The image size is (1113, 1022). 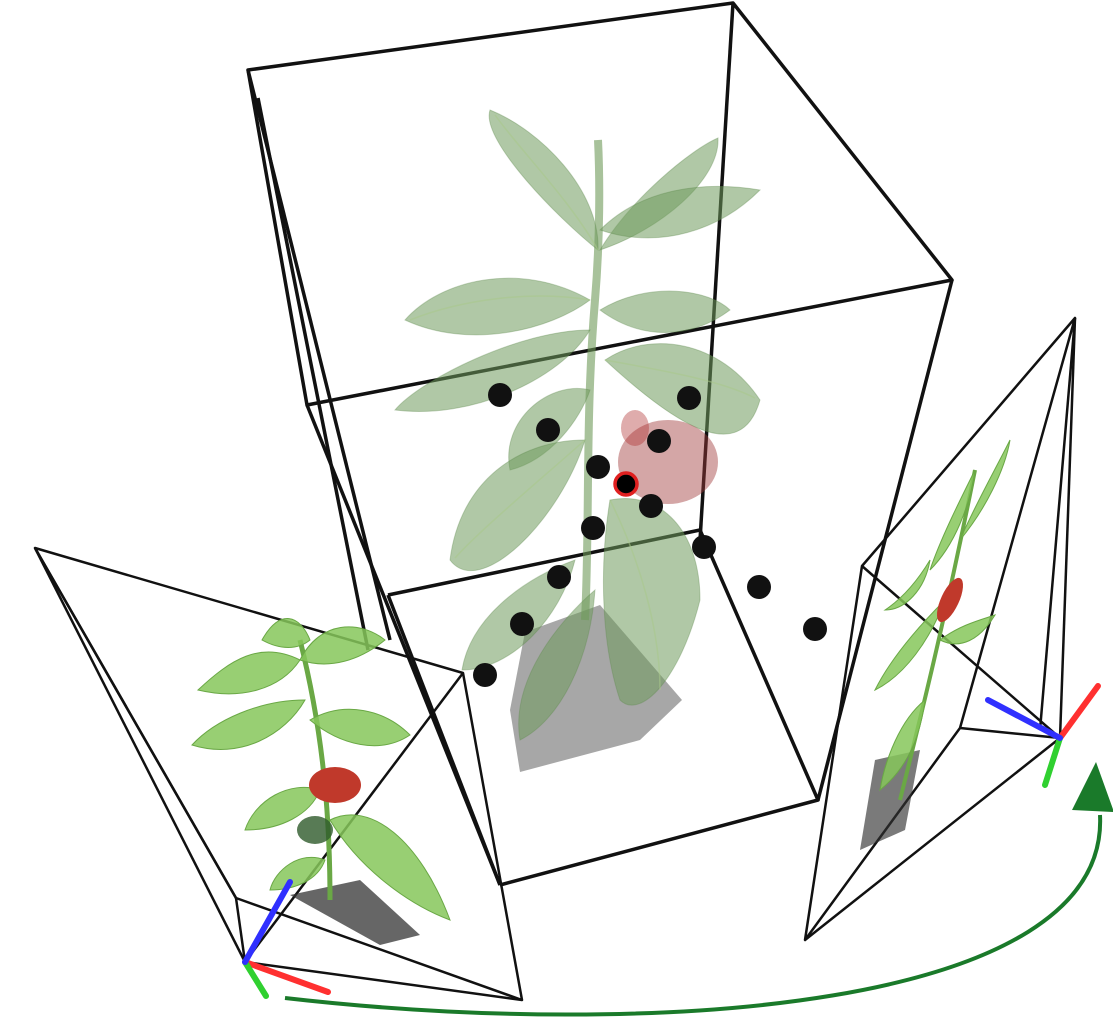 I want to click on camera-trajectory-arrow, so click(x=693, y=915).